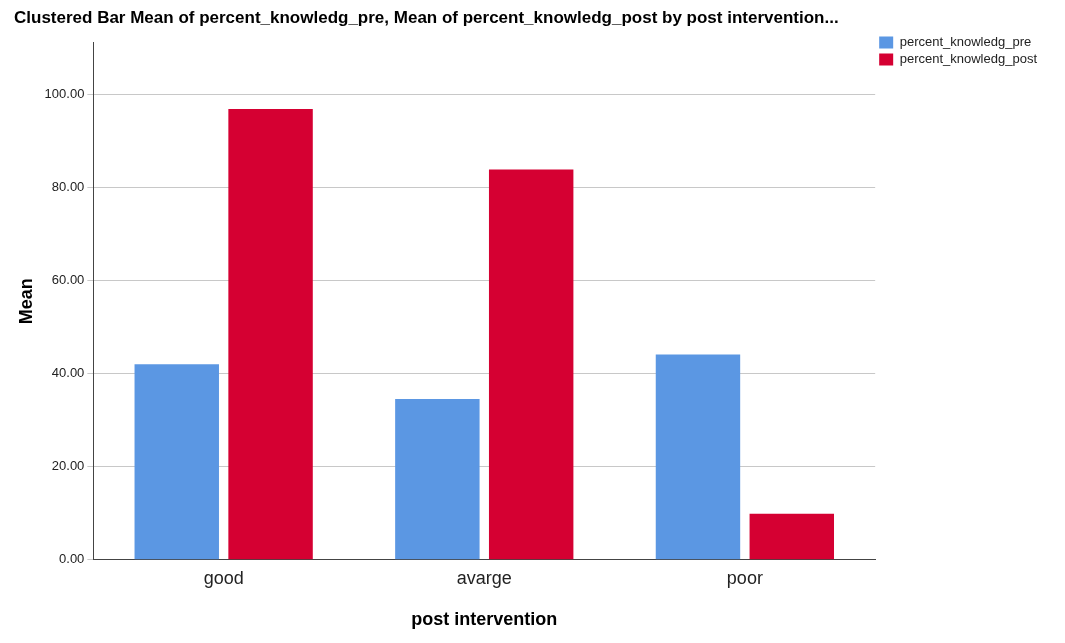 This screenshot has width=1065, height=643. Describe the element at coordinates (68, 466) in the screenshot. I see `y-tick-label: 20.00` at that location.